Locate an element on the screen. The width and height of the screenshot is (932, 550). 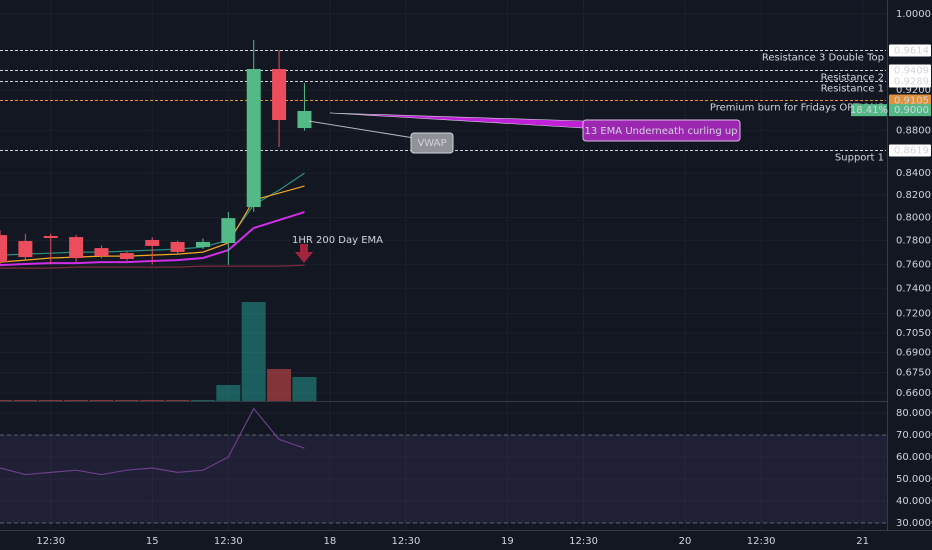
rsi-tick-label: 30.0000 is located at coordinates (914, 523).